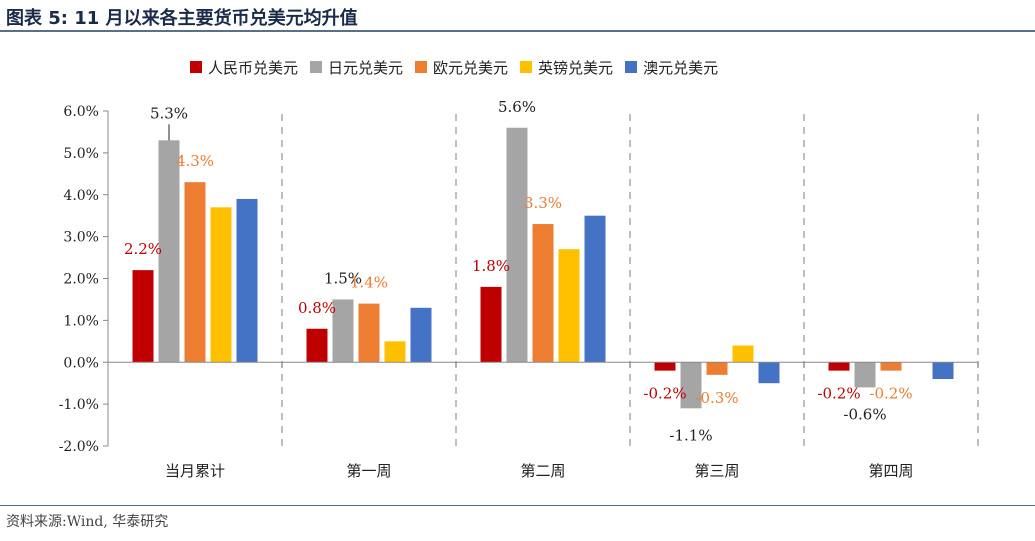 Image resolution: width=1035 pixels, height=541 pixels. Describe the element at coordinates (517, 505) in the screenshot. I see `footer-rule` at that location.